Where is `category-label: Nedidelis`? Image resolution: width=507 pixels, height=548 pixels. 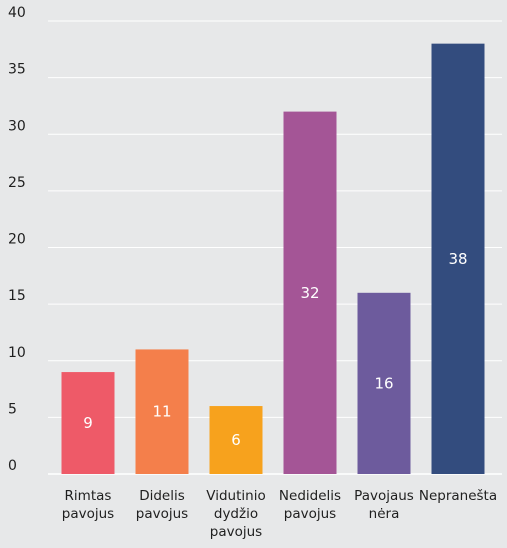 category-label: Nedidelis is located at coordinates (310, 496).